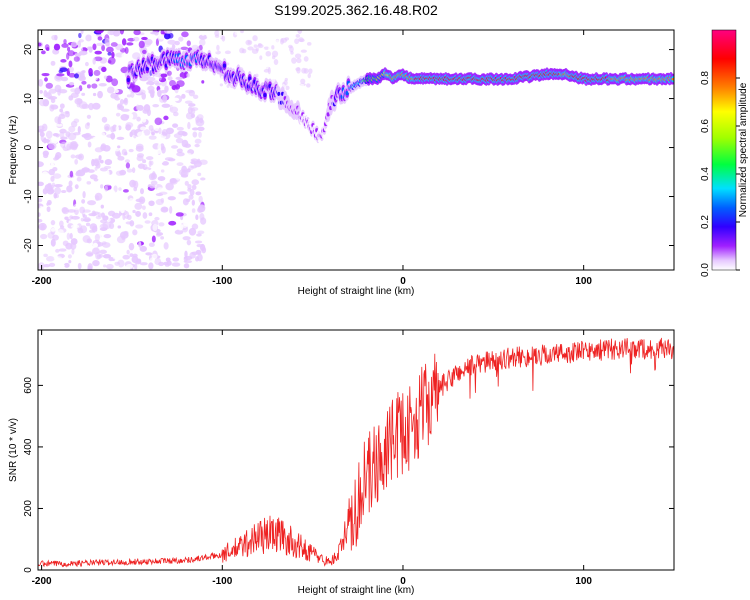 This screenshot has width=750, height=600. What do you see at coordinates (42, 581) in the screenshot?
I see `snr-x-tick-label: -200` at bounding box center [42, 581].